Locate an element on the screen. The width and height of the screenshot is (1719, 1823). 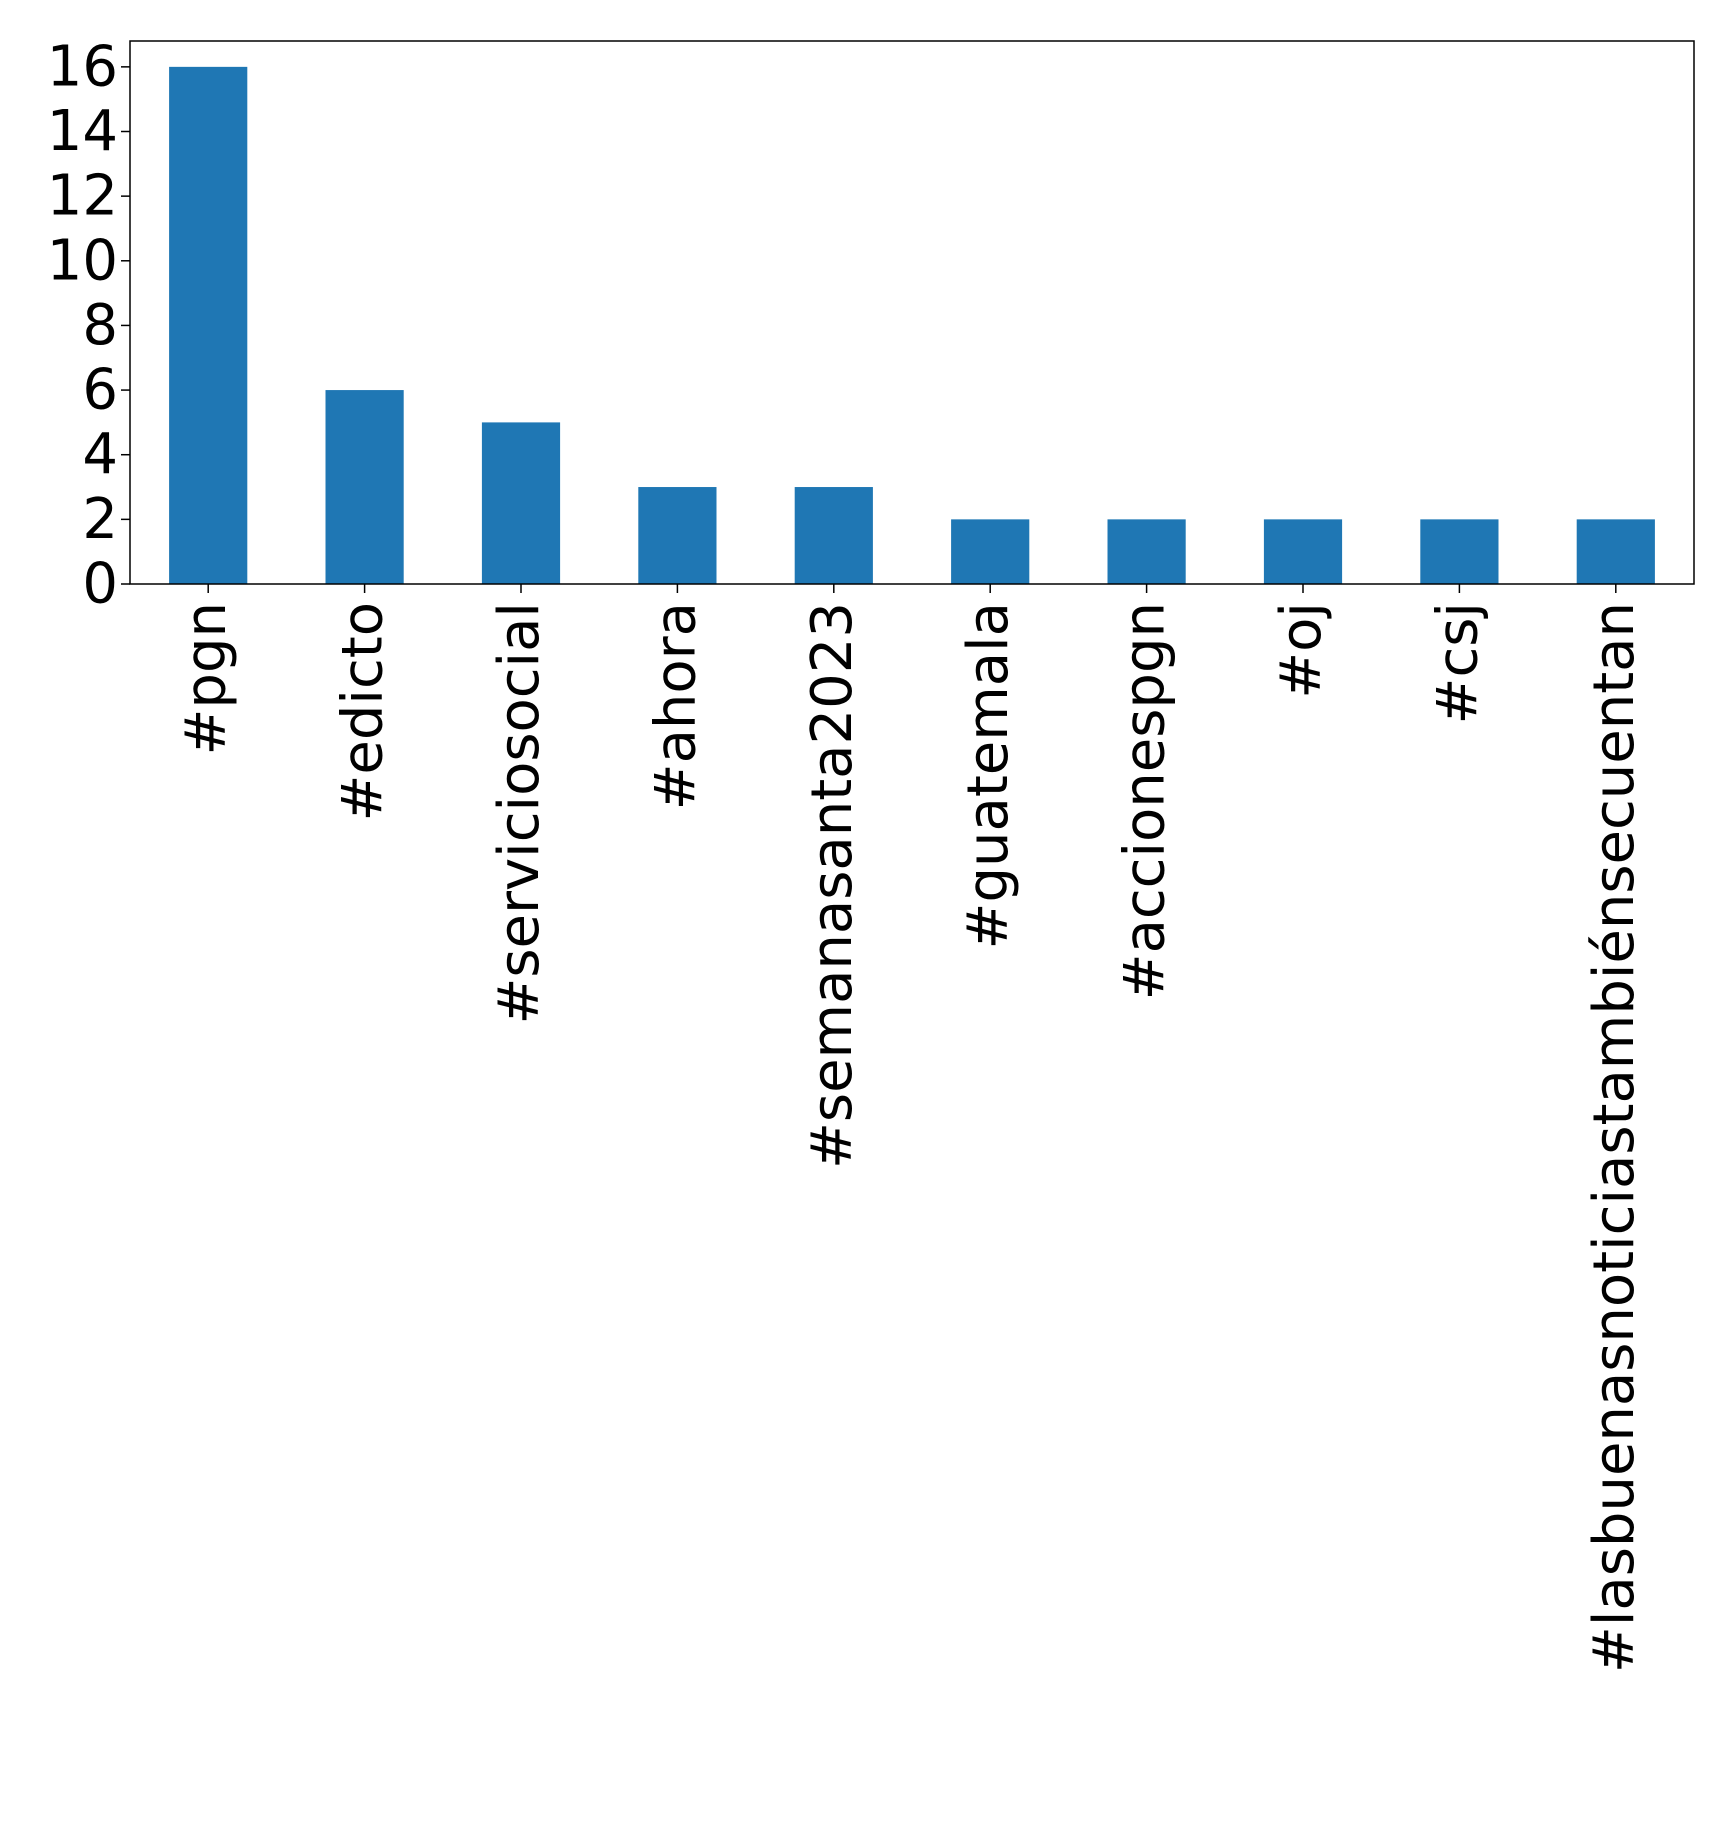
x-tick-label-5: #guatemala is located at coordinates (988, 775).